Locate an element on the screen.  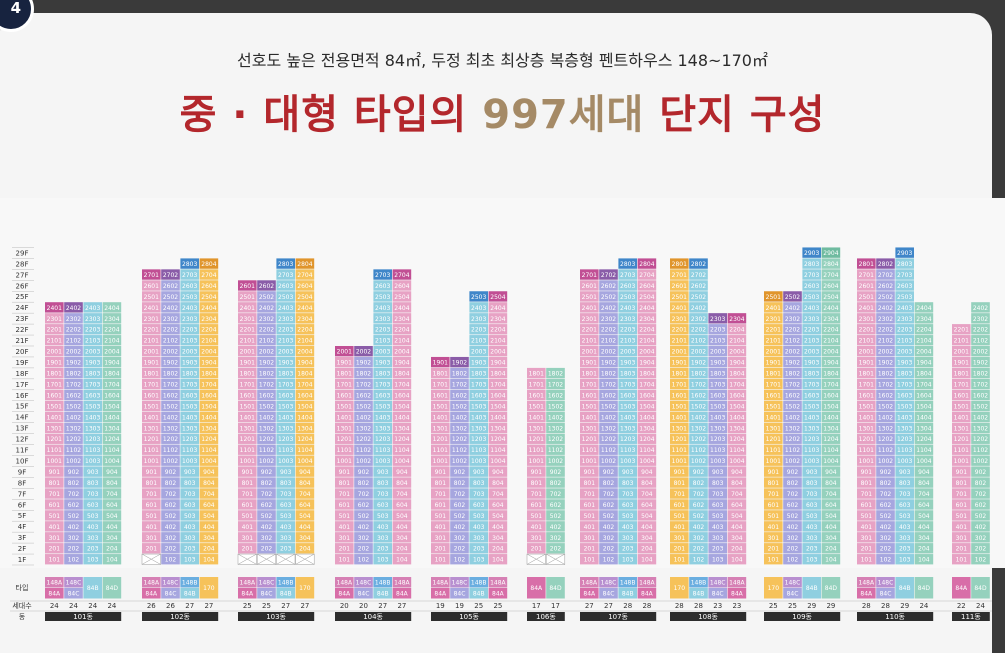
unit-number: 1703 is located at coordinates (811, 384).